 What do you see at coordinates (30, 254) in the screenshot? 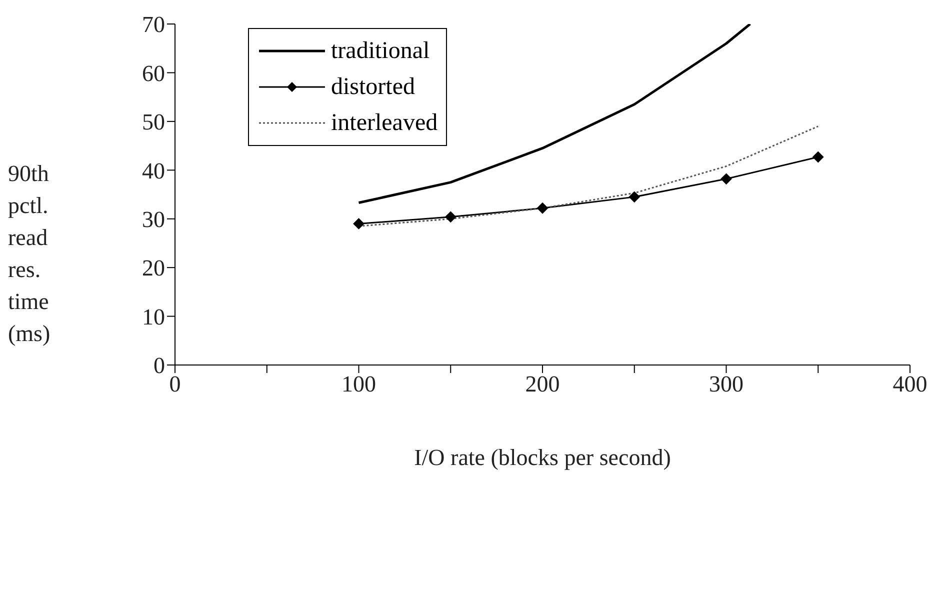
I see `y-axis-title: 90th pctl. read res. time (ms)` at bounding box center [30, 254].